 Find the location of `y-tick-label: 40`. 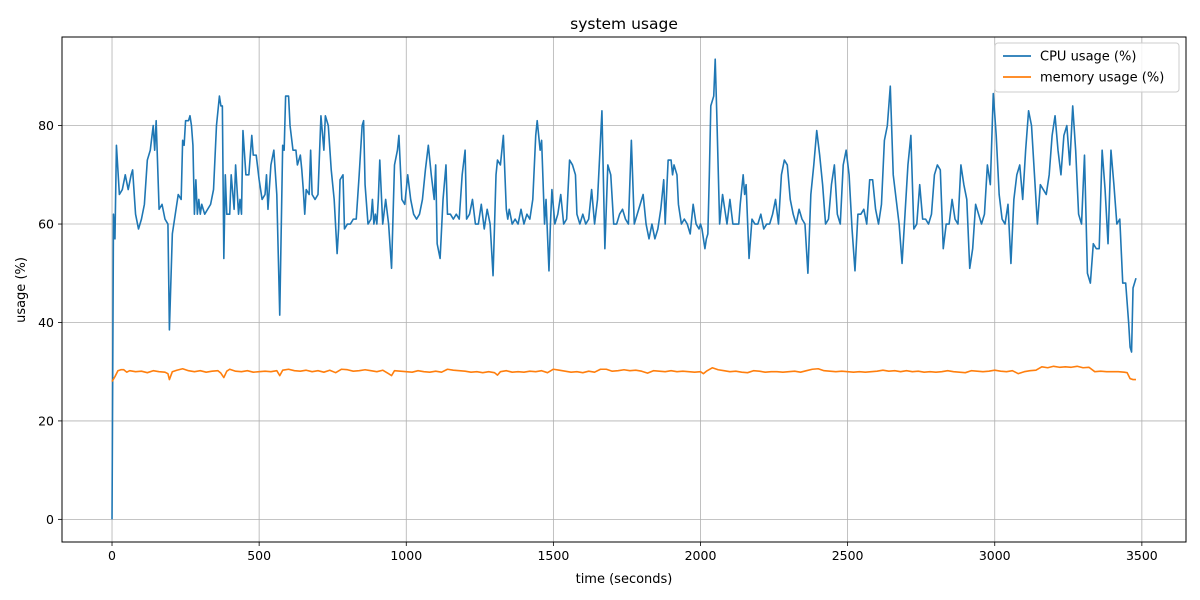

y-tick-label: 40 is located at coordinates (46, 322).